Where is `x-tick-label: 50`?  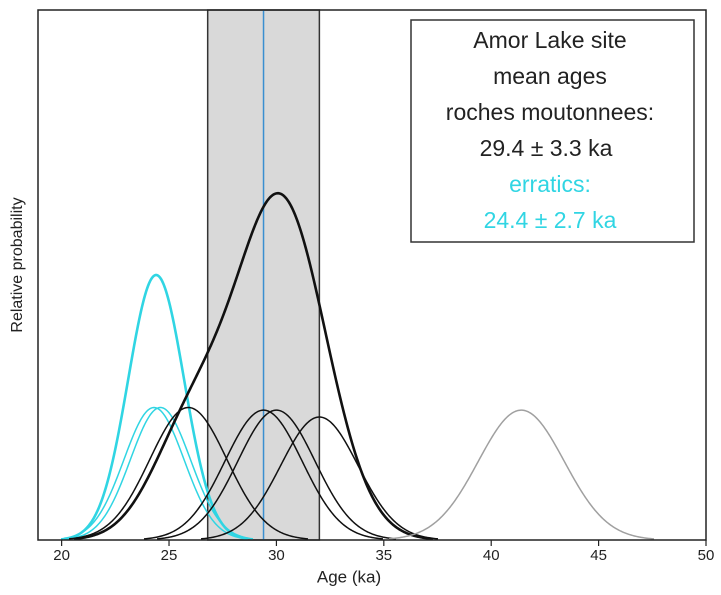
x-tick-label: 50 is located at coordinates (706, 555).